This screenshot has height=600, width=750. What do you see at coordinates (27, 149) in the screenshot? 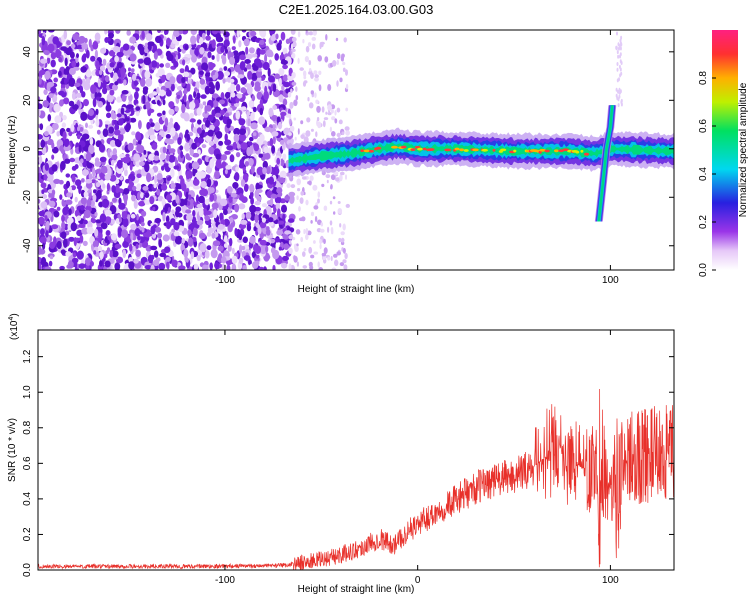
I see `y-tick-label: 0` at bounding box center [27, 149].